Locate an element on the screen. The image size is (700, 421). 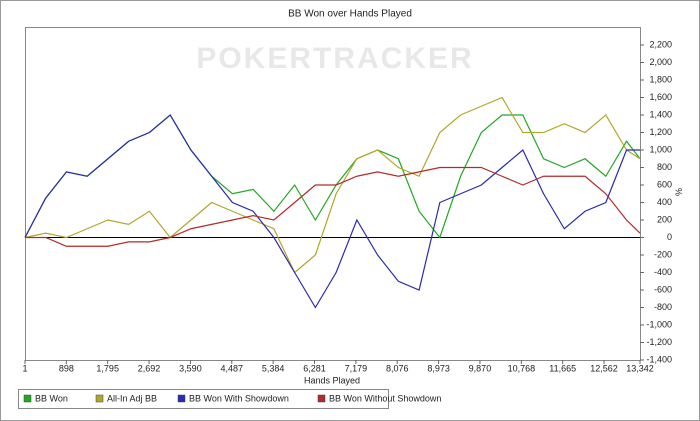
legend-label: BB Won is located at coordinates (51, 398).